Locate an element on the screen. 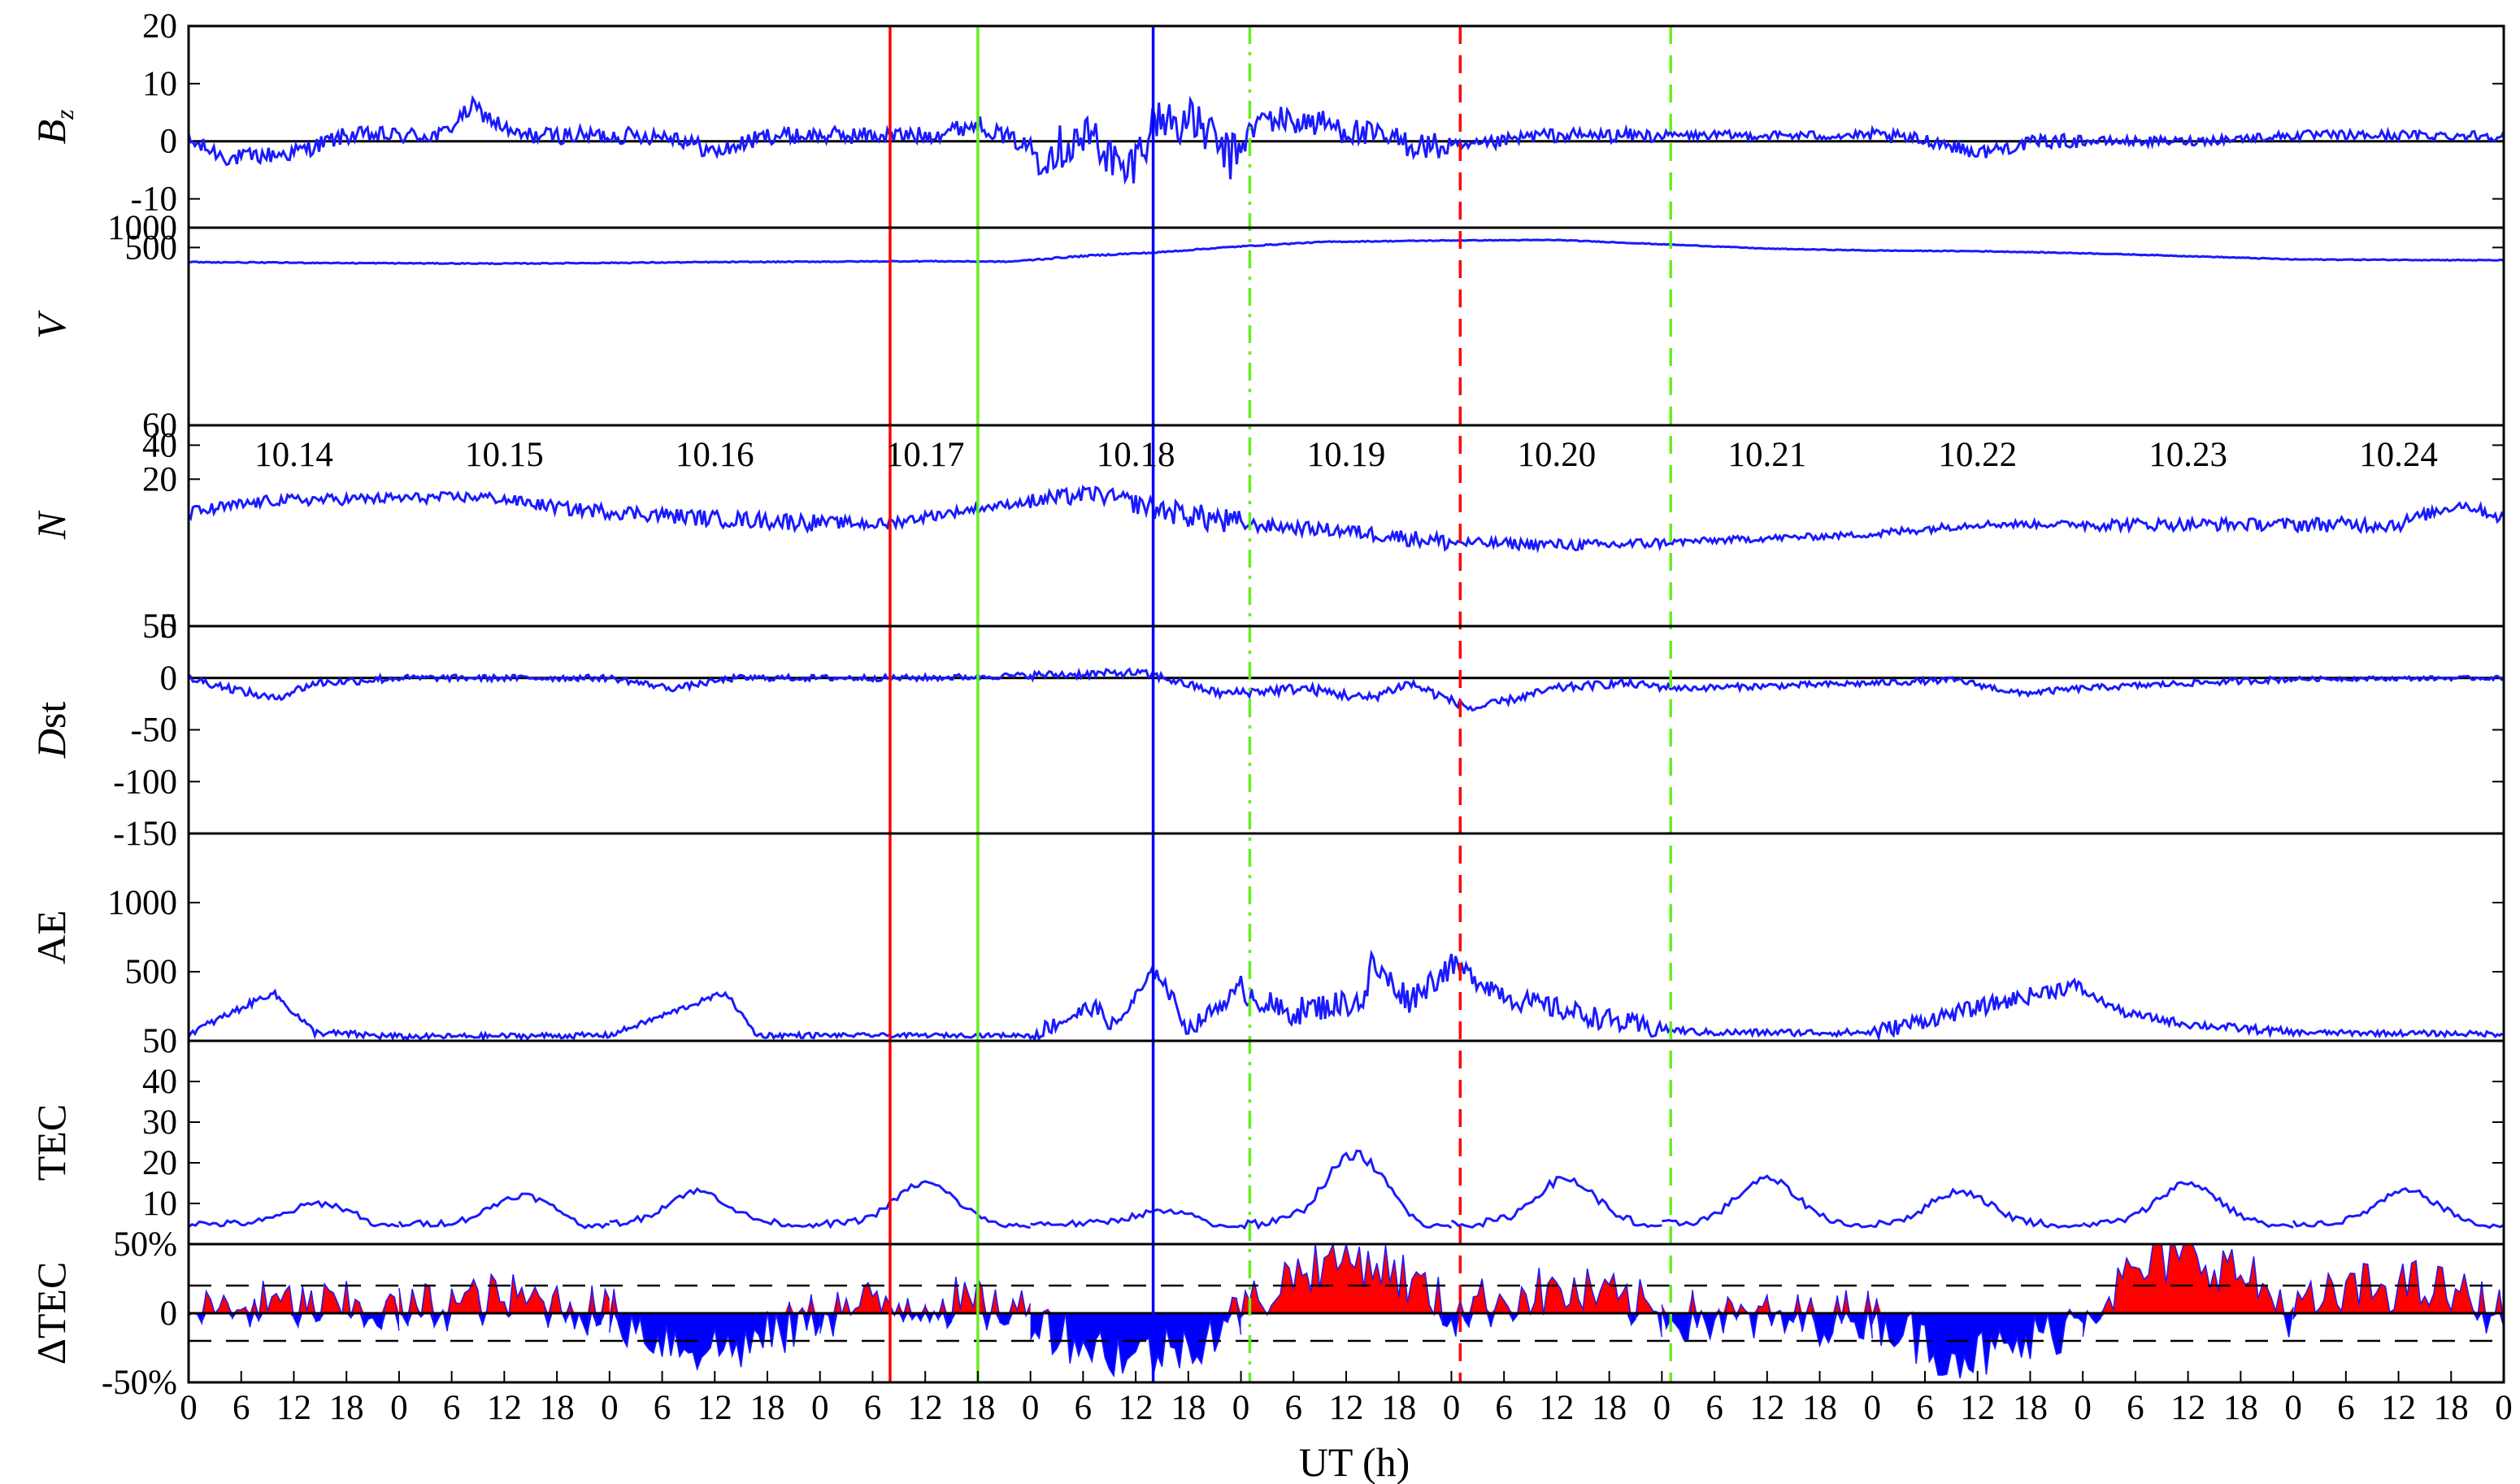  y-axis-label-dst: Dst is located at coordinates (51, 730).